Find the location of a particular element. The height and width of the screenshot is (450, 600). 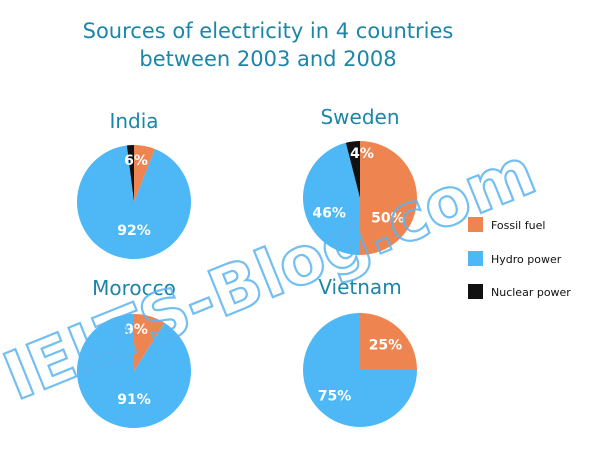

legend-label-nuclear-power: Nuclear power is located at coordinates (531, 292).